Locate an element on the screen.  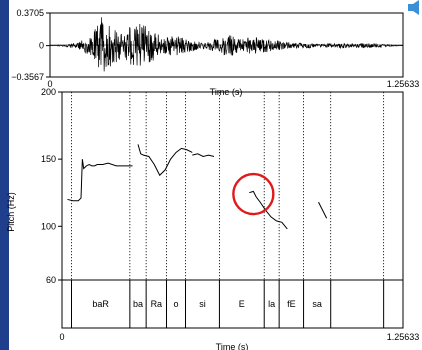
tier-interval-label: sa is located at coordinates (317, 304).